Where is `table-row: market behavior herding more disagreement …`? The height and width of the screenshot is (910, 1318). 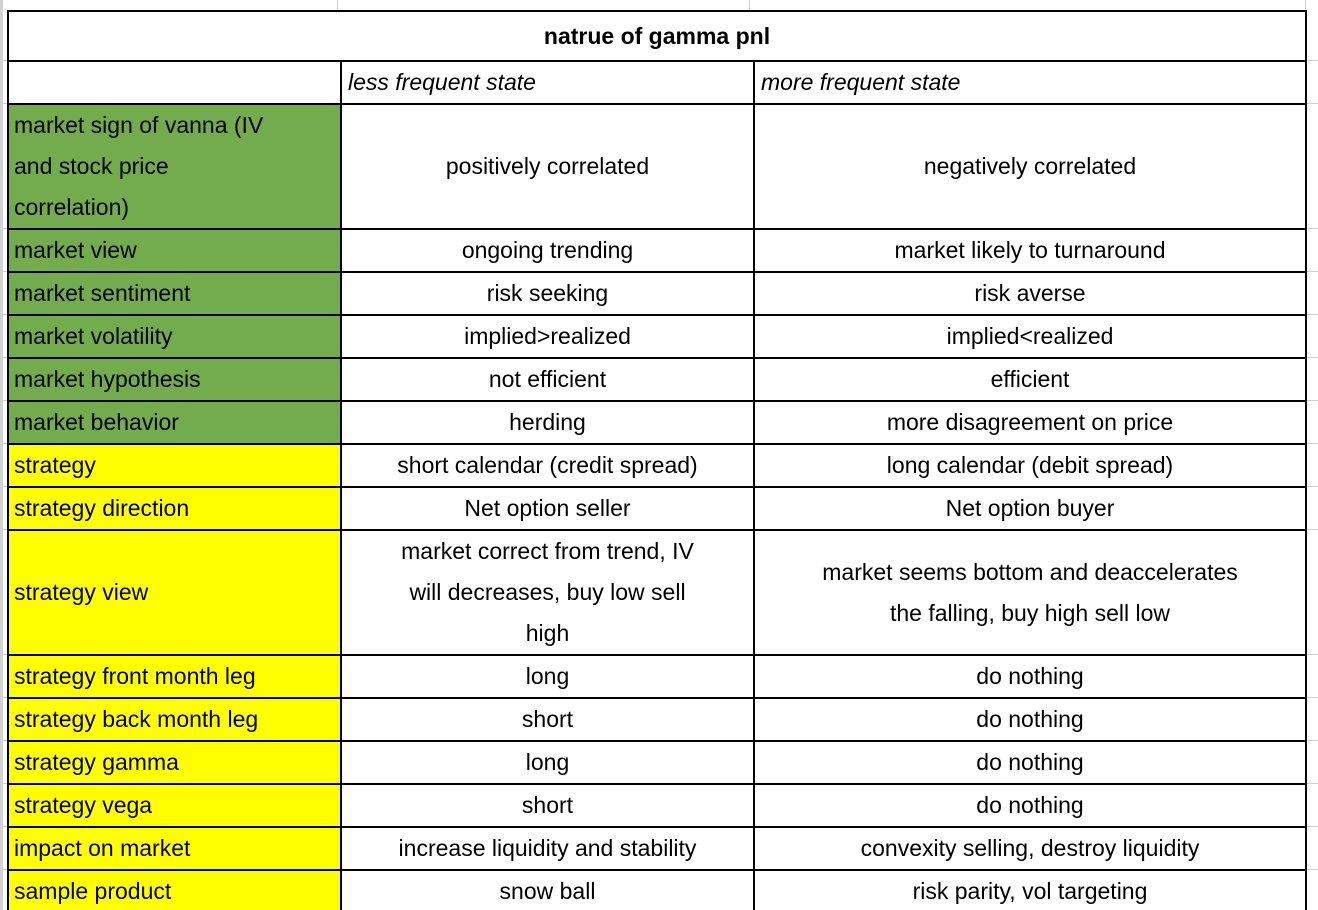
table-row: market behavior herding more disagreement … is located at coordinates (657, 422).